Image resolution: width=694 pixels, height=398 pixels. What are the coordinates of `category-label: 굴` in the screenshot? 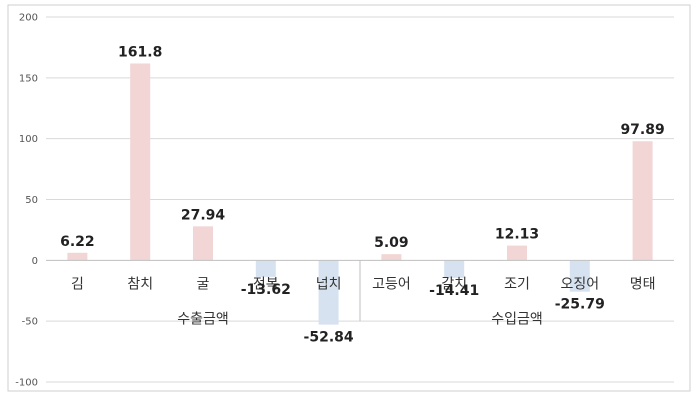 It's located at (203, 284).